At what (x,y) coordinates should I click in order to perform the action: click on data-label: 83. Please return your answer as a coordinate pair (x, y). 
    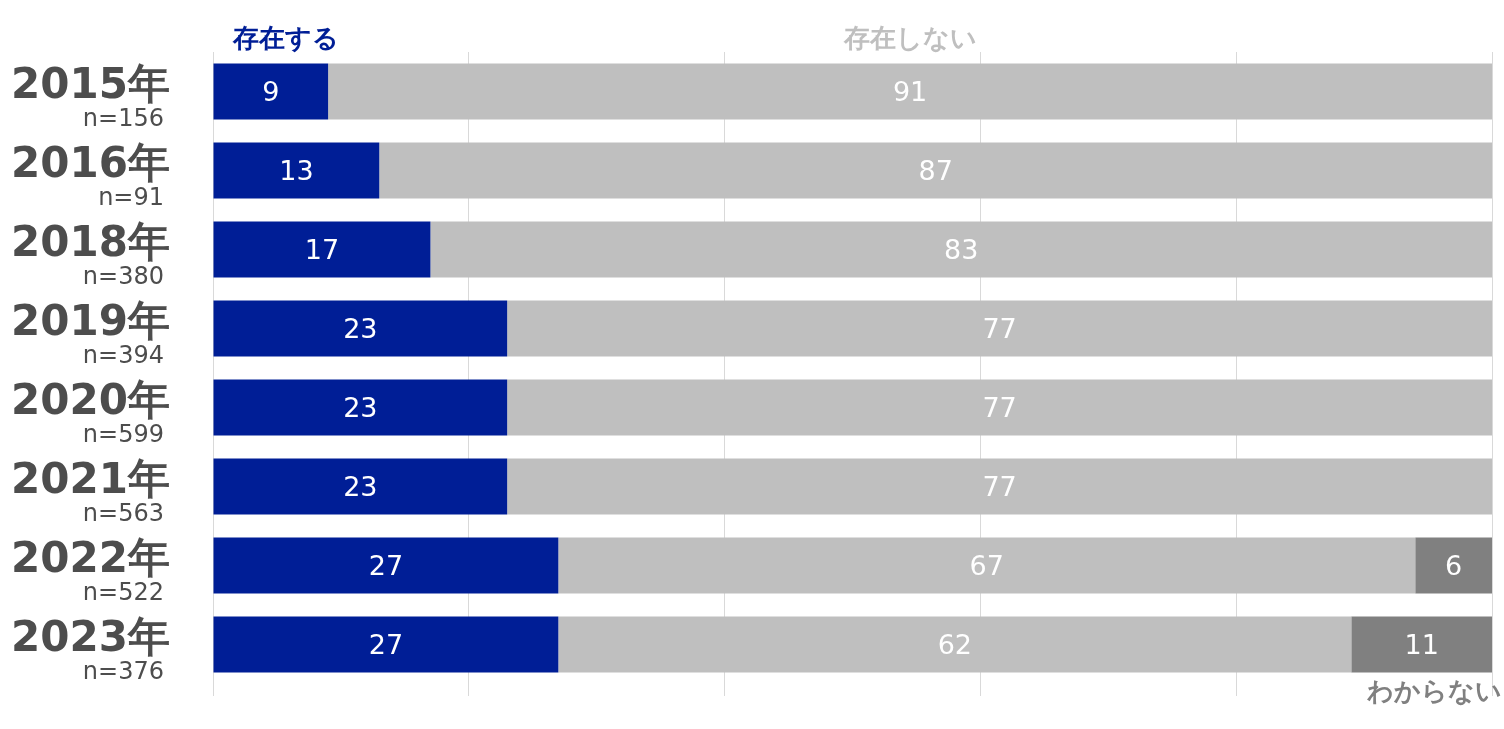
    Looking at the image, I should click on (961, 249).